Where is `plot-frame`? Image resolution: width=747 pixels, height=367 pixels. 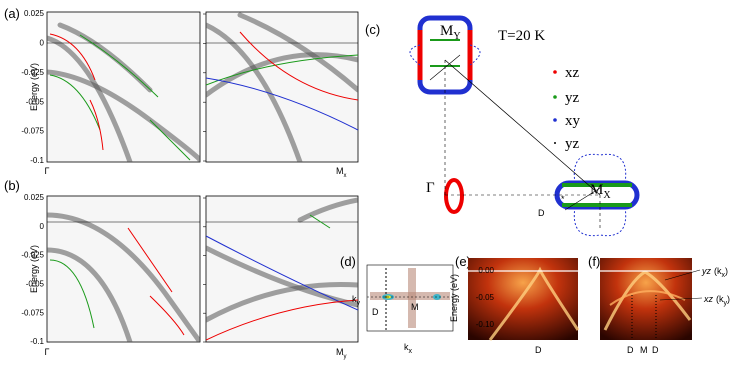 plot-frame is located at coordinates (282, 269).